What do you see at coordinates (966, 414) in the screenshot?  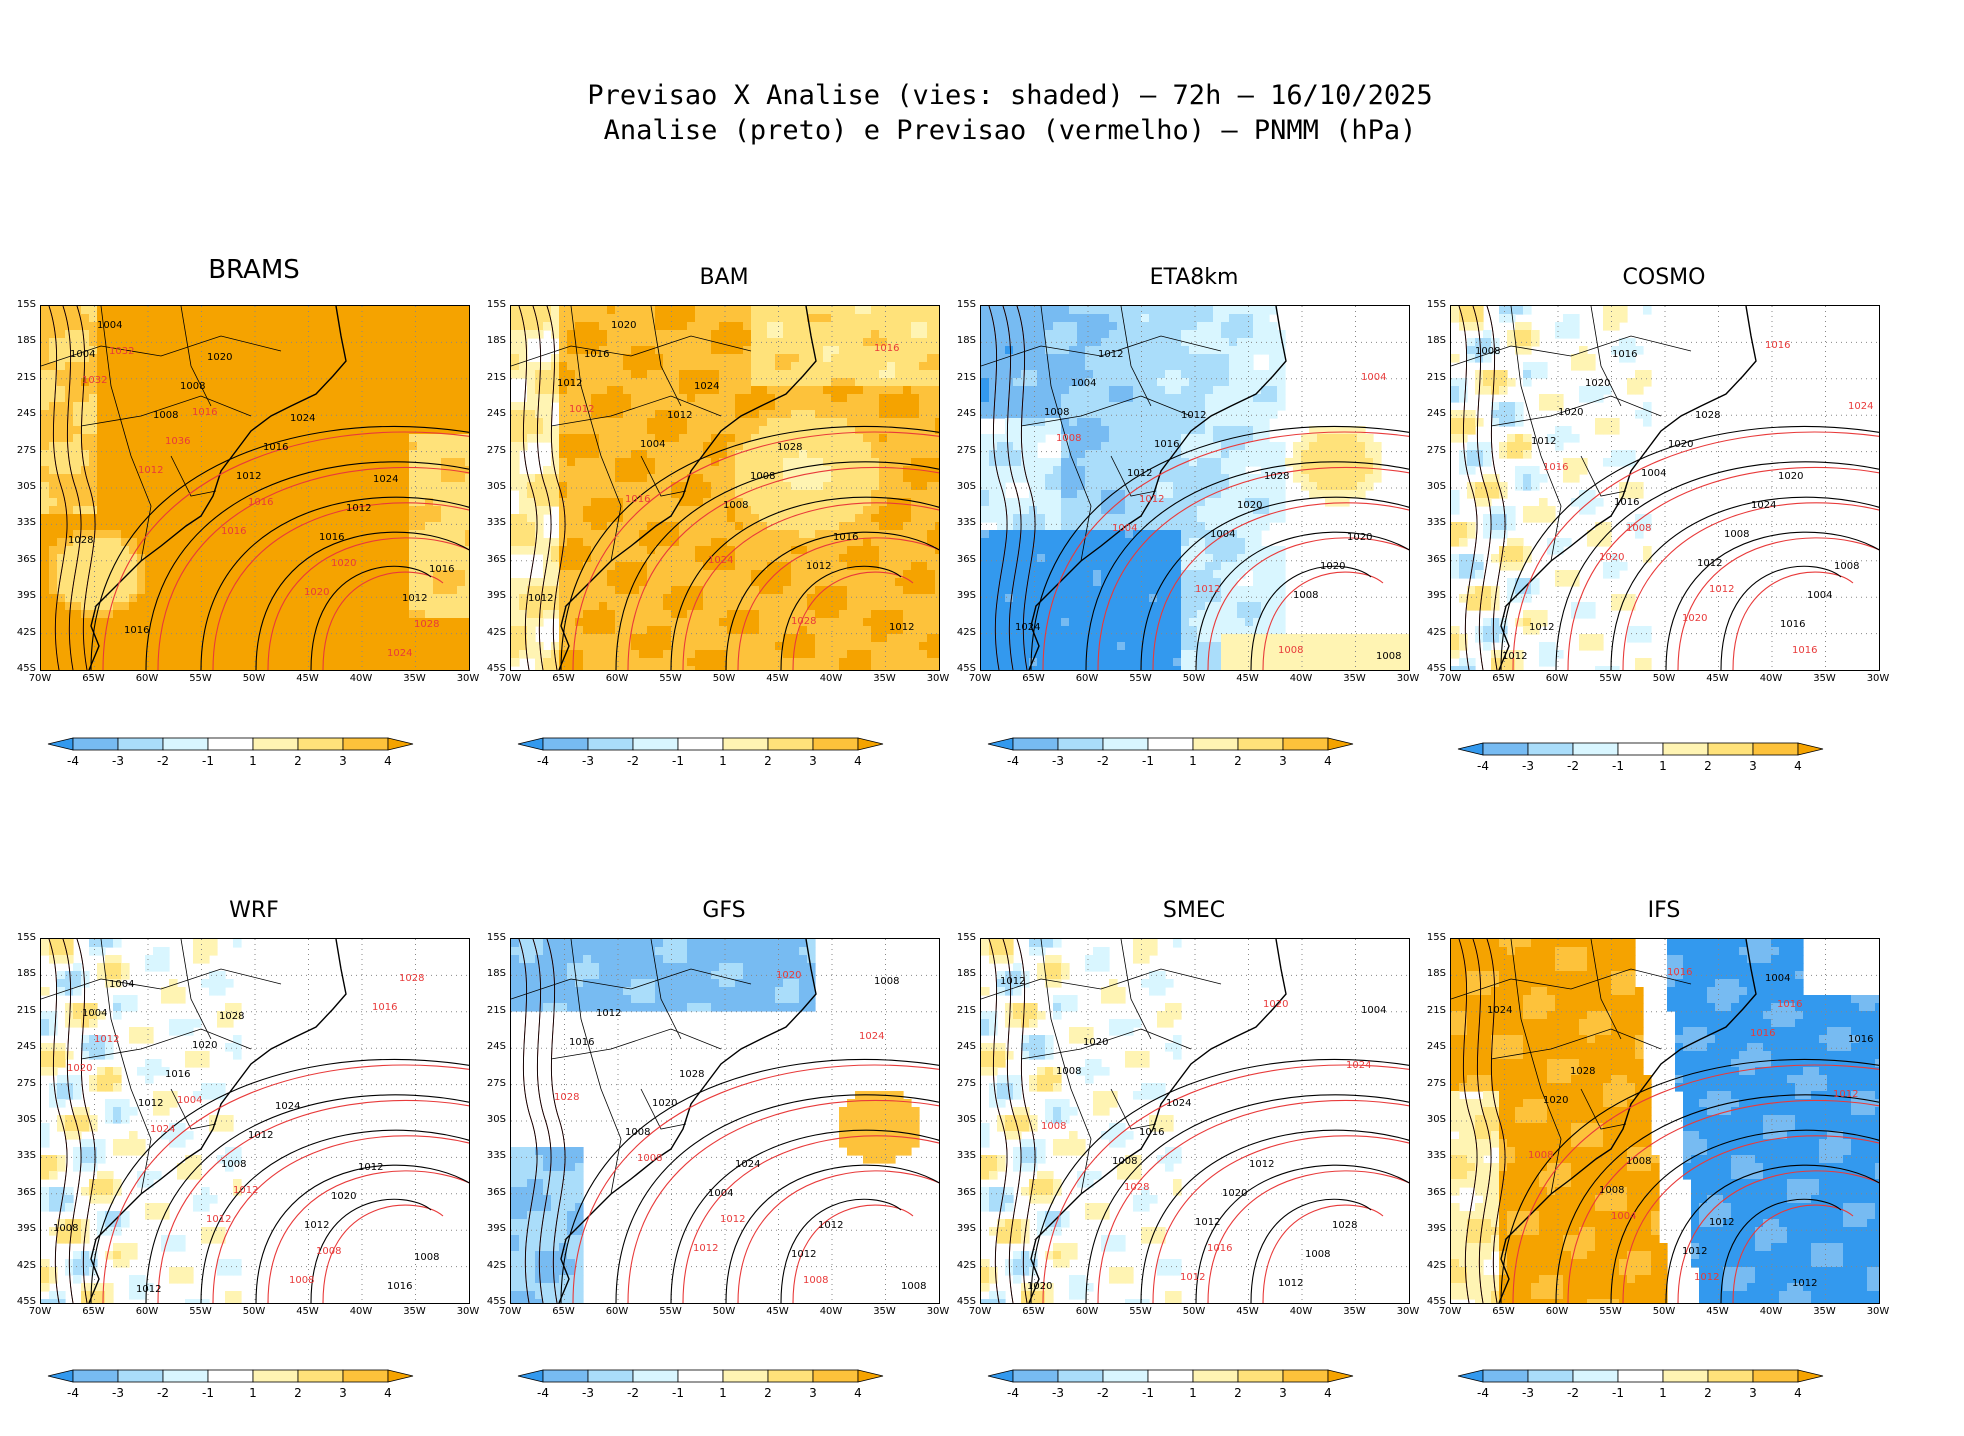 I see `latitude-label: 24S` at bounding box center [966, 414].